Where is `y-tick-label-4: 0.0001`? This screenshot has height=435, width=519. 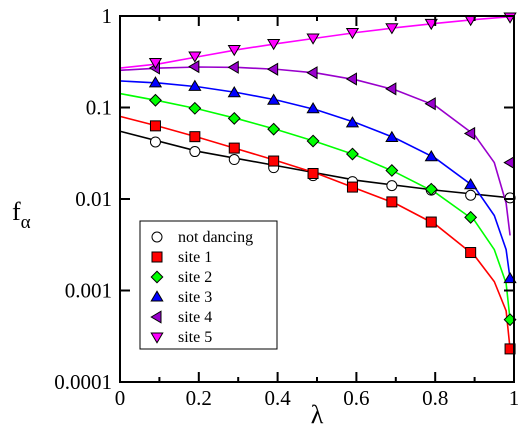 y-tick-label-4: 0.0001 is located at coordinates (83, 382).